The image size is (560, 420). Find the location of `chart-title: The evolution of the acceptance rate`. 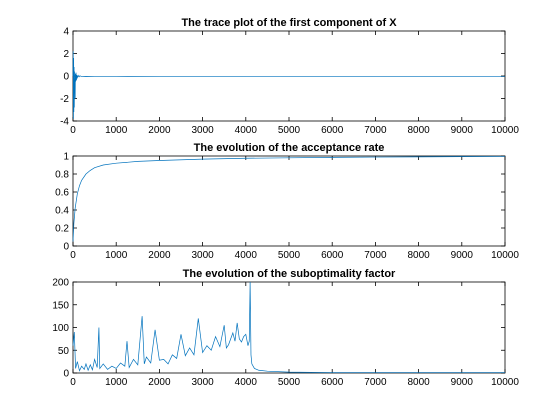

chart-title: The evolution of the acceptance rate is located at coordinates (289, 148).